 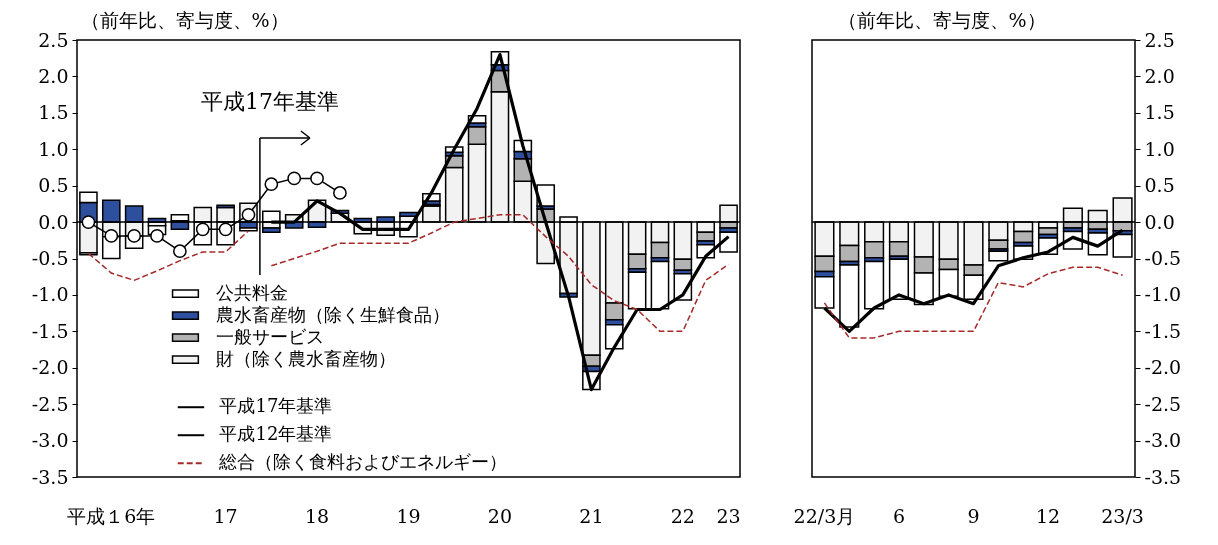 I want to click on x-tick-label: 6, so click(x=899, y=515).